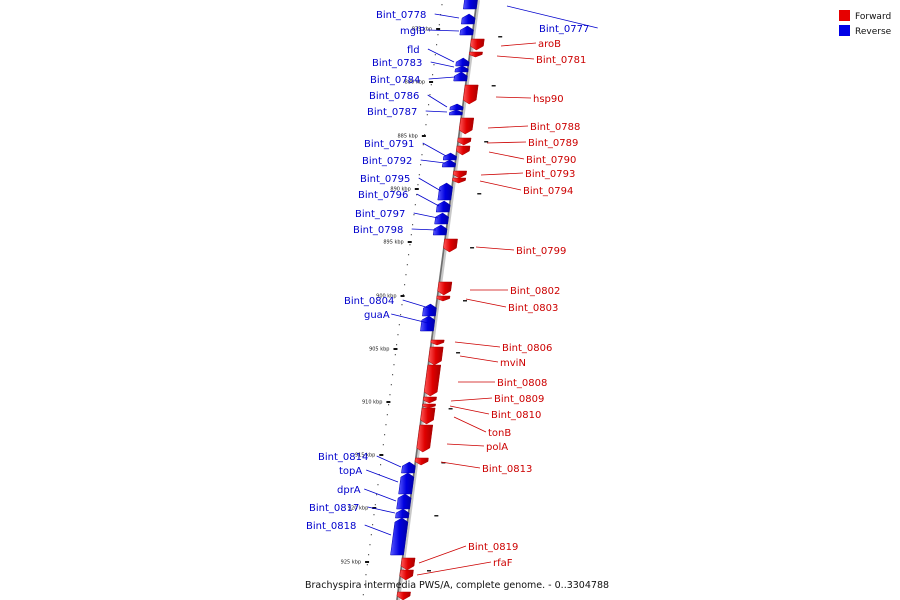  Describe the element at coordinates (873, 32) in the screenshot. I see `legend-reverse-label: Reverse` at that location.